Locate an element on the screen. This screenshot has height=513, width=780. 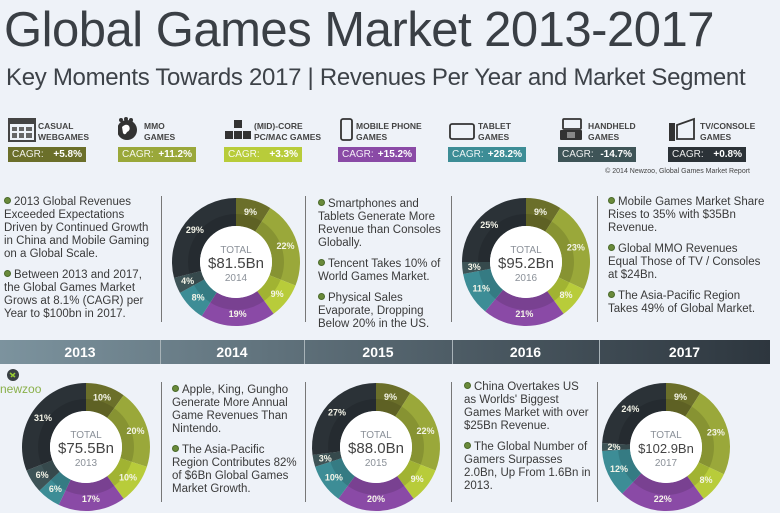
cagr-value: +11.2% is located at coordinates (175, 154).